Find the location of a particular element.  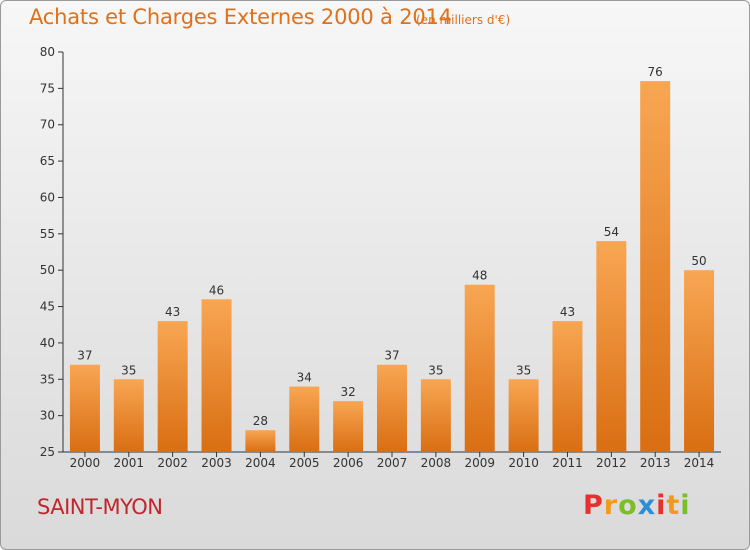

y-tick-label: 45 is located at coordinates (47, 307).